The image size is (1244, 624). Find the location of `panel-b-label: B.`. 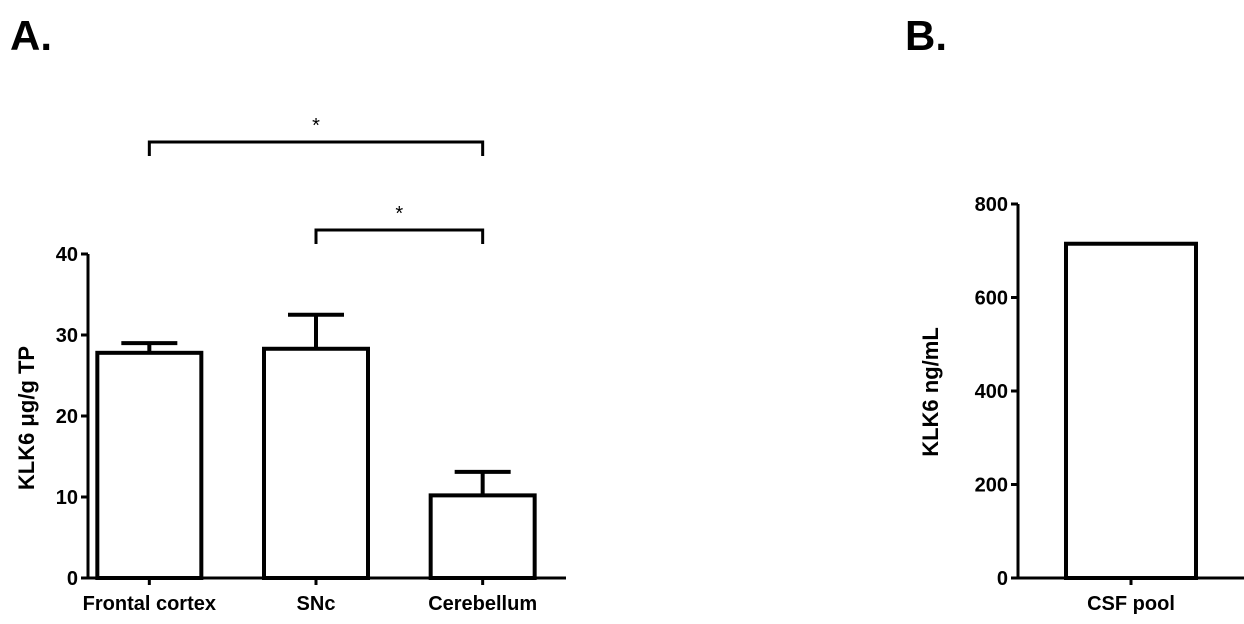

panel-b-label: B. is located at coordinates (926, 35).